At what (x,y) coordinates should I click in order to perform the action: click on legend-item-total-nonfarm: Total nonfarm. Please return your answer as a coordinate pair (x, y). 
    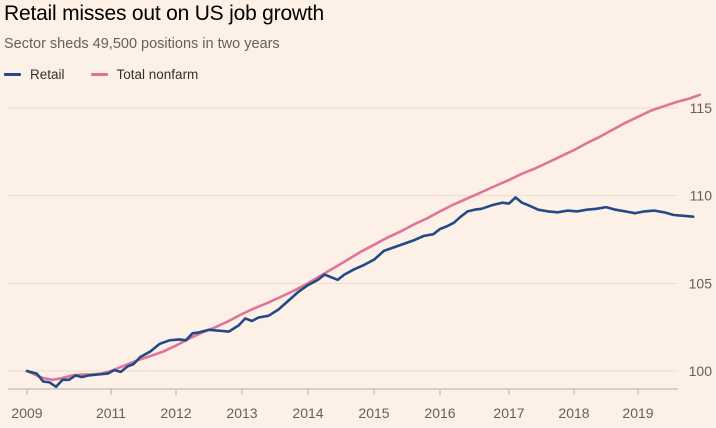
    Looking at the image, I should click on (144, 74).